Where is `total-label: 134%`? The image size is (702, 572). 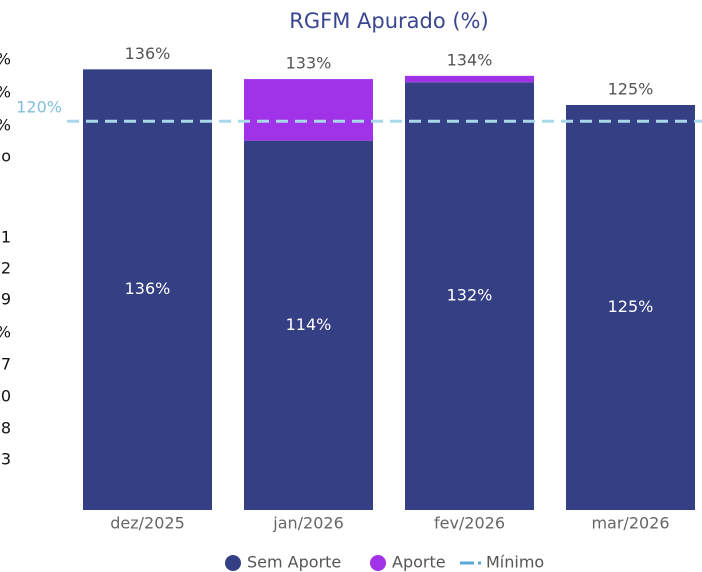
total-label: 134% is located at coordinates (470, 59).